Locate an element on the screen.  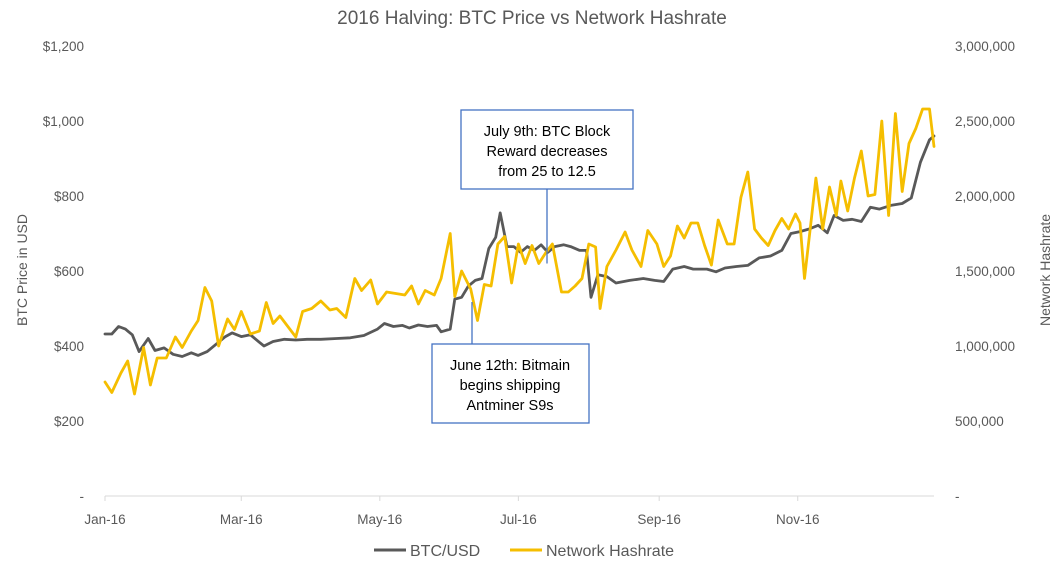
y-axis-label-right: Network Hashrate is located at coordinates (1045, 270).